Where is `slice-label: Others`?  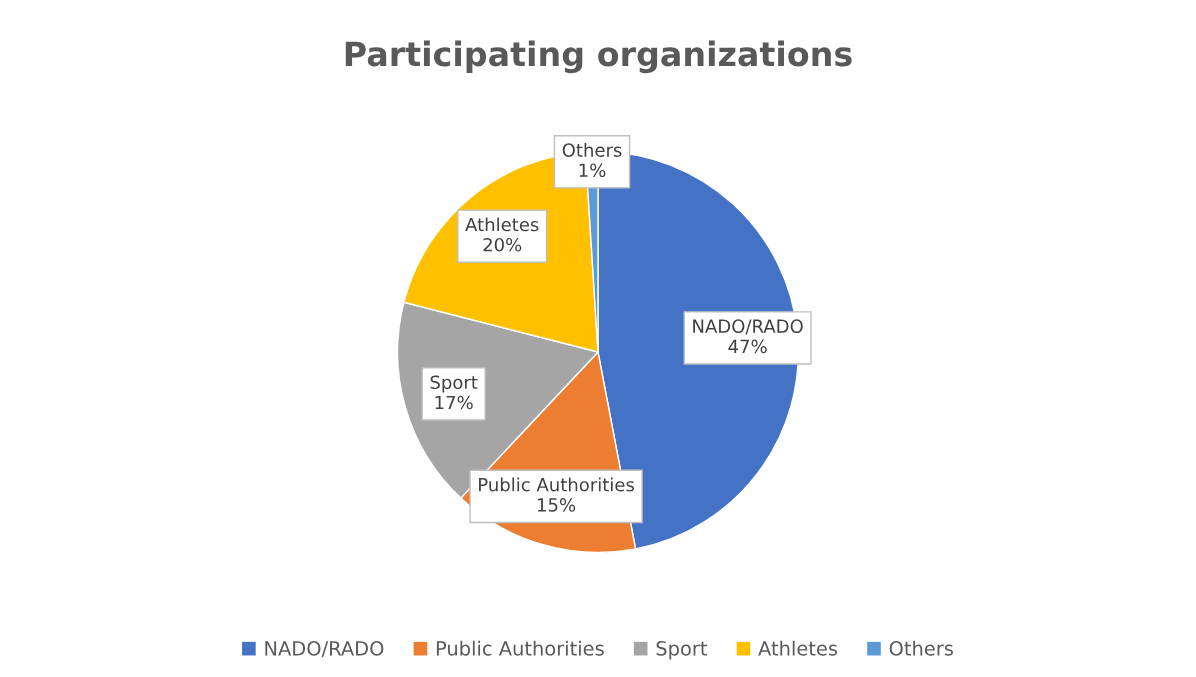
slice-label: Others is located at coordinates (592, 149).